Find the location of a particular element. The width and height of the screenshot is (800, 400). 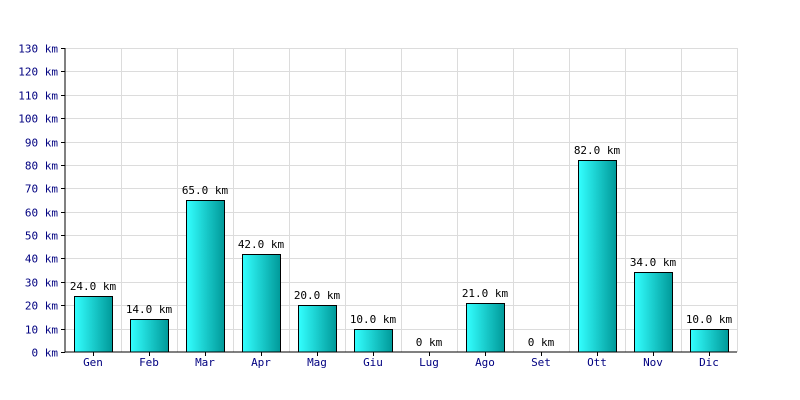

y-tick-label: 70 km is located at coordinates (41, 189).